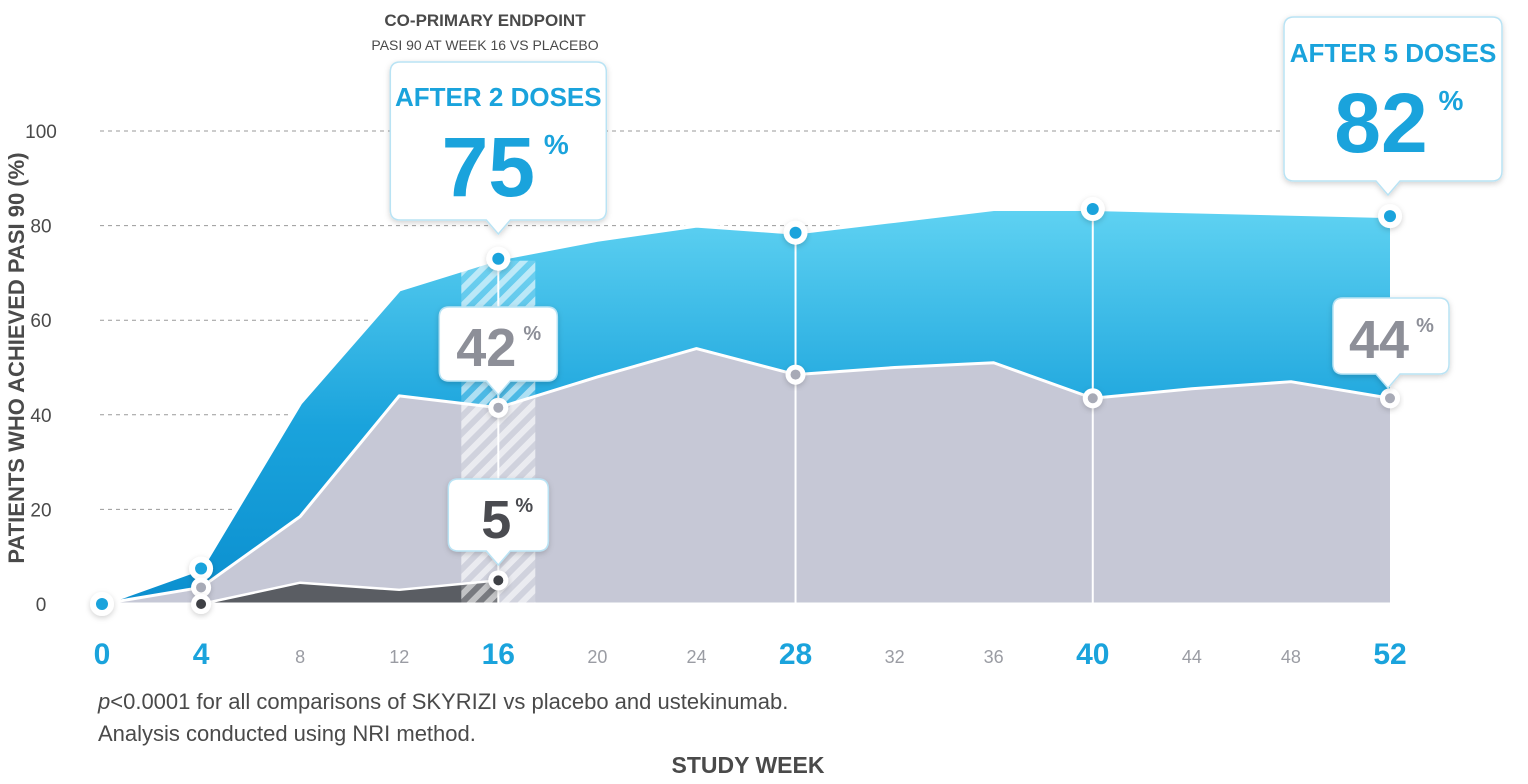 This screenshot has height=784, width=1528. What do you see at coordinates (41, 132) in the screenshot?
I see `y-tick-100: 100` at bounding box center [41, 132].